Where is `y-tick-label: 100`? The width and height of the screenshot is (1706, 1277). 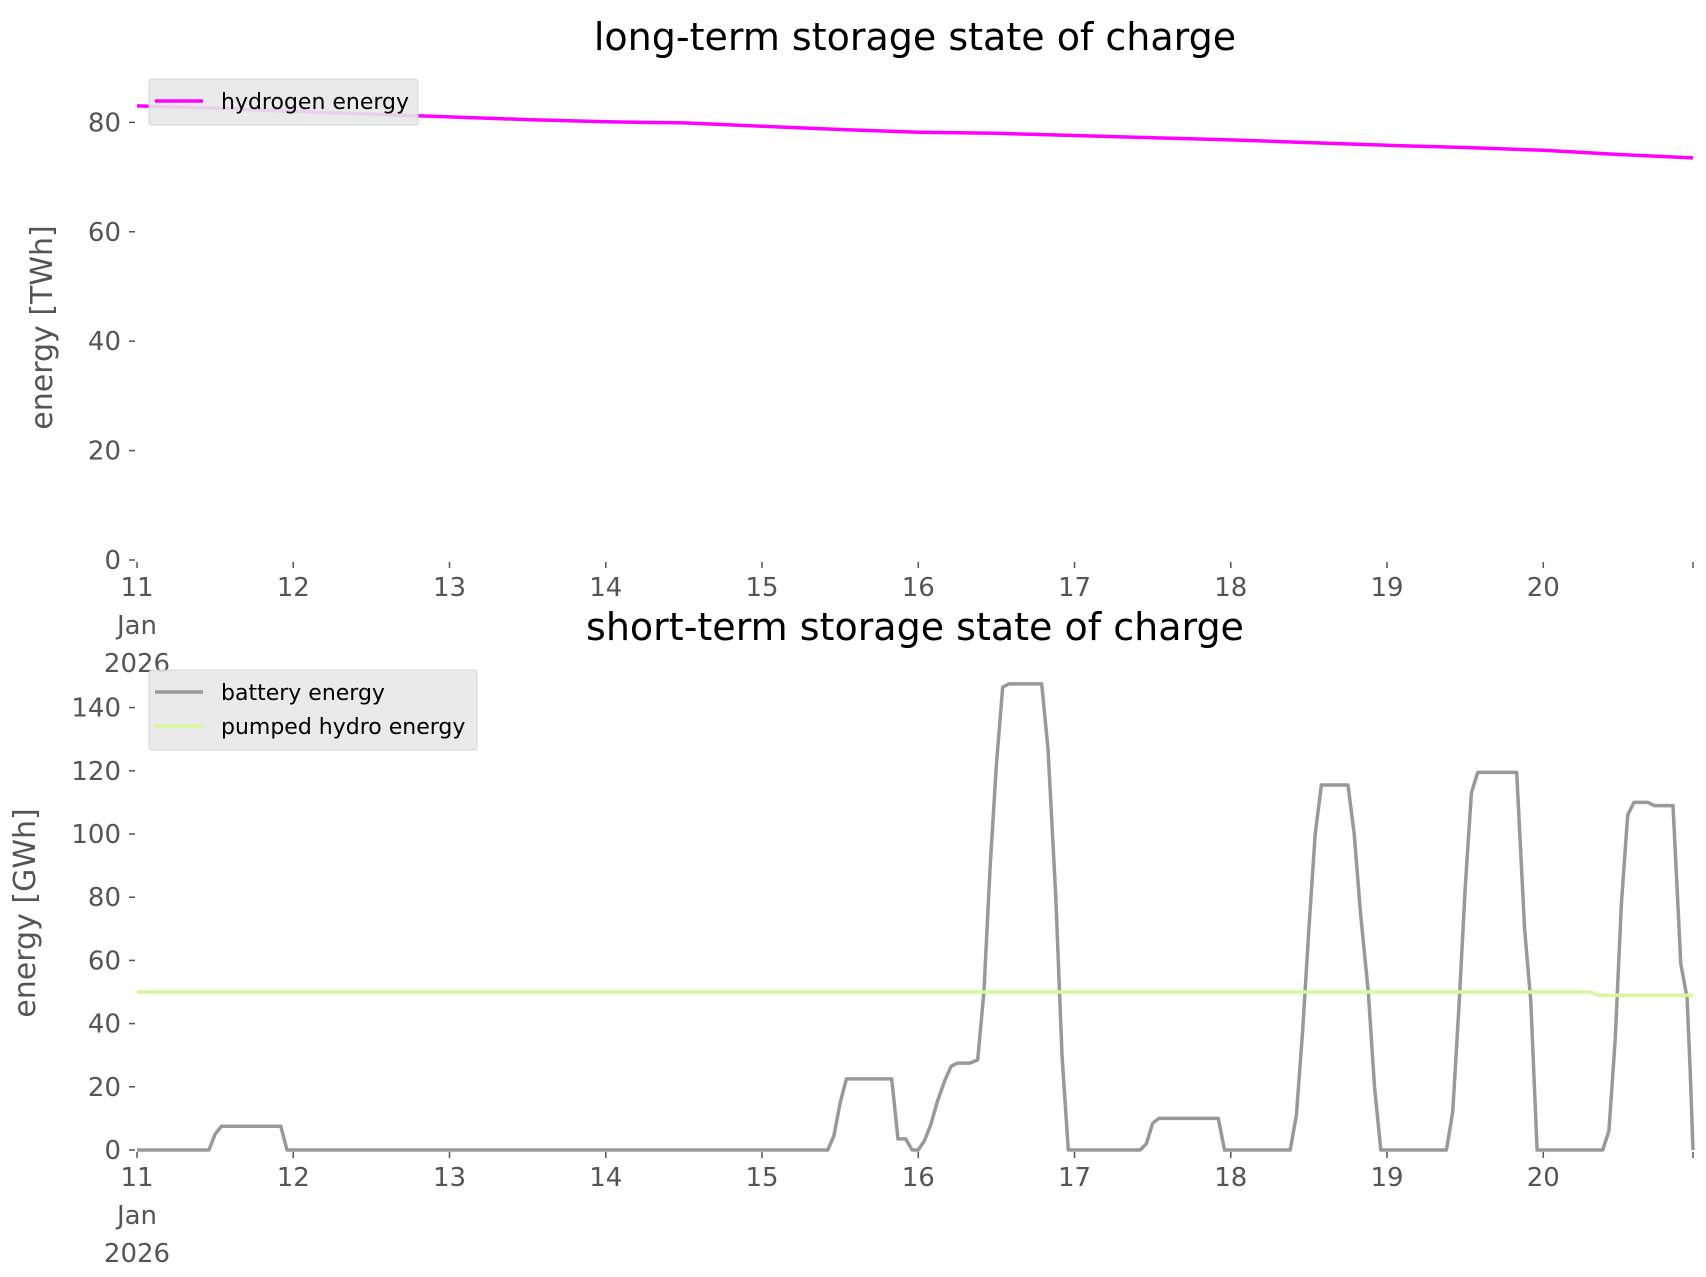
y-tick-label: 100 is located at coordinates (96, 835).